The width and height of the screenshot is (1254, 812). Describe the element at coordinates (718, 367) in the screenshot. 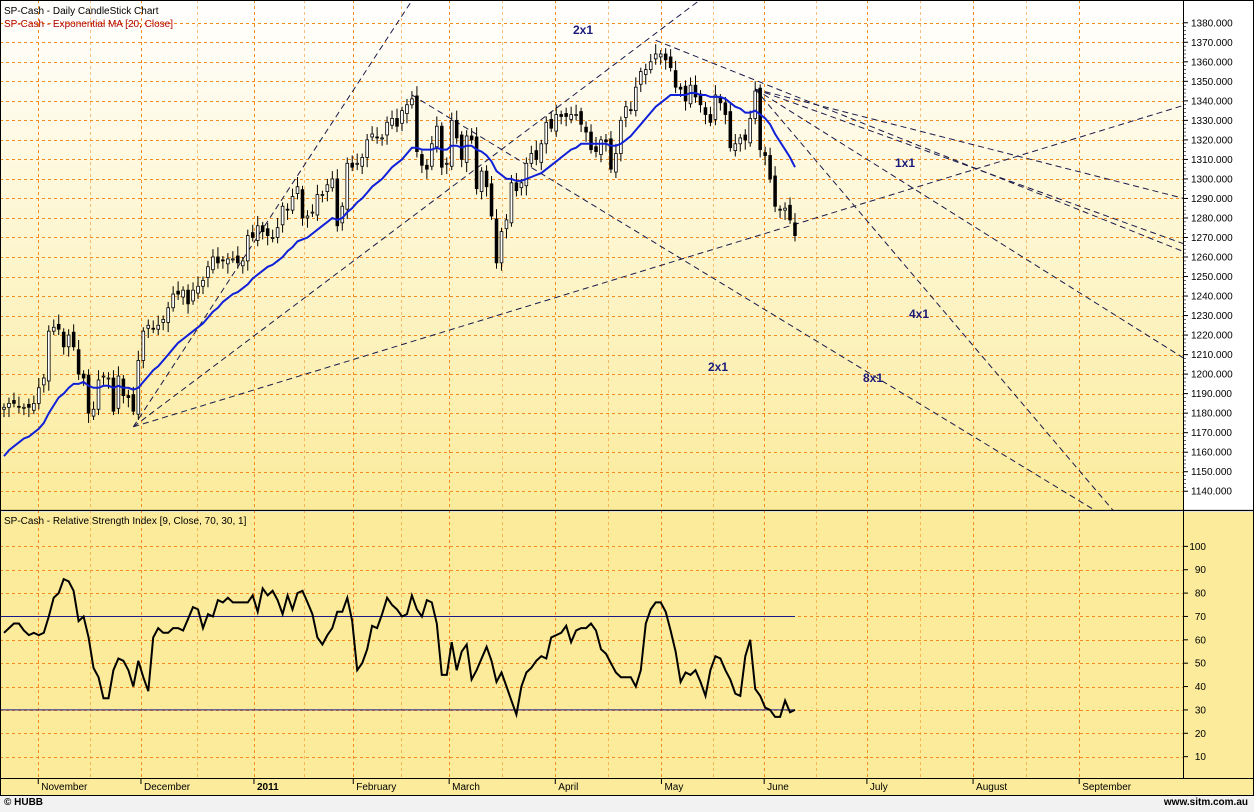

I see `fan-label-2x1: 2x1` at that location.